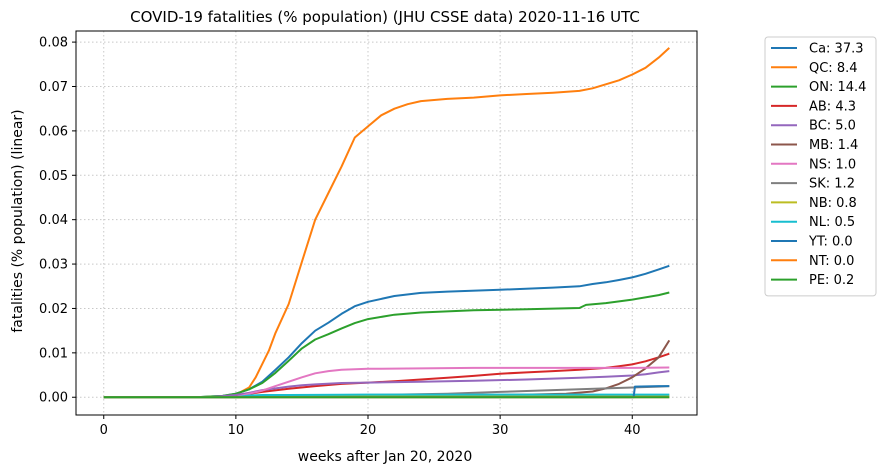  I want to click on legend-label: NT: 0.0, so click(831, 261).